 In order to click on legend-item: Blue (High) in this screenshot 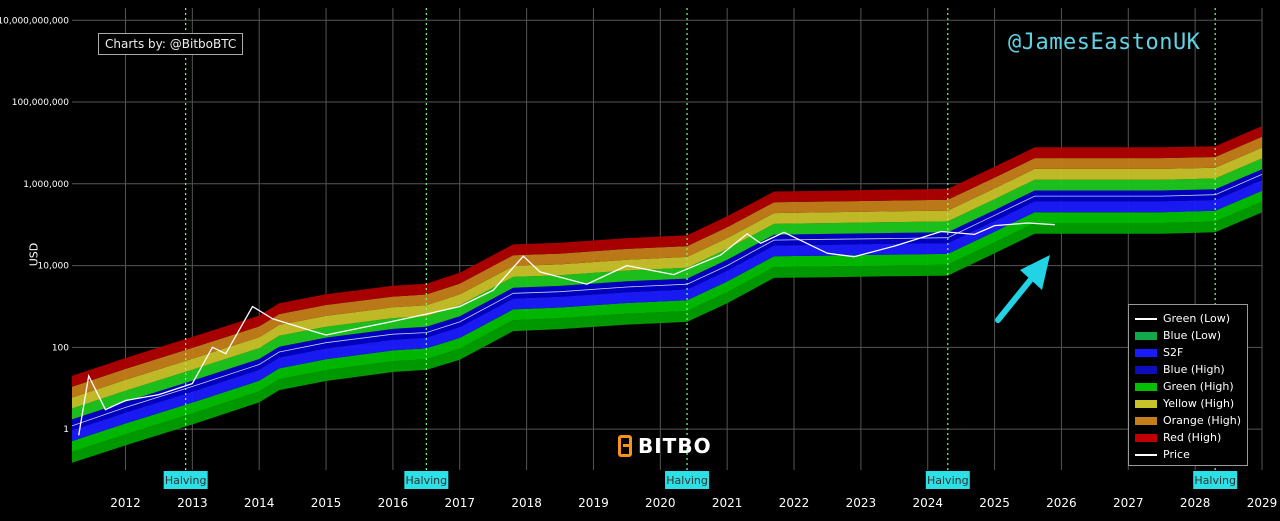, I will do `click(1191, 369)`.